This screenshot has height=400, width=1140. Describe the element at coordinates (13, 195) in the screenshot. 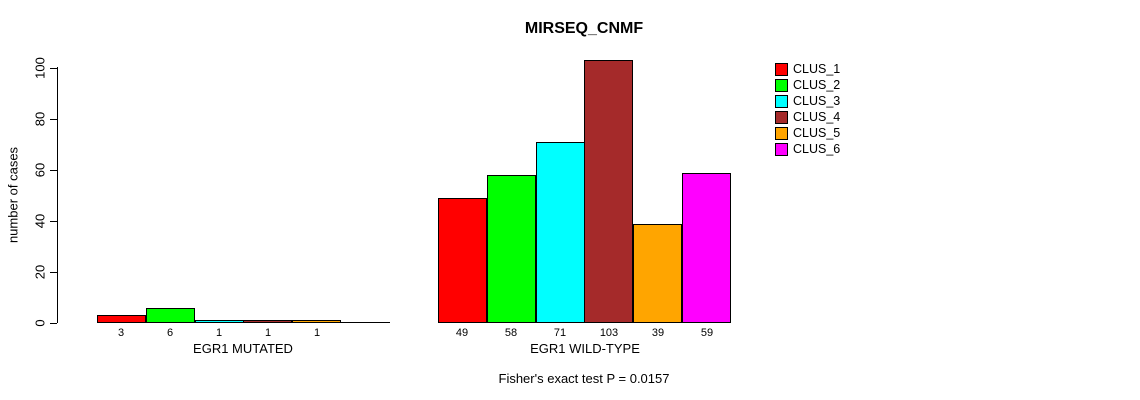

I see `y-axis-label: number of cases` at that location.